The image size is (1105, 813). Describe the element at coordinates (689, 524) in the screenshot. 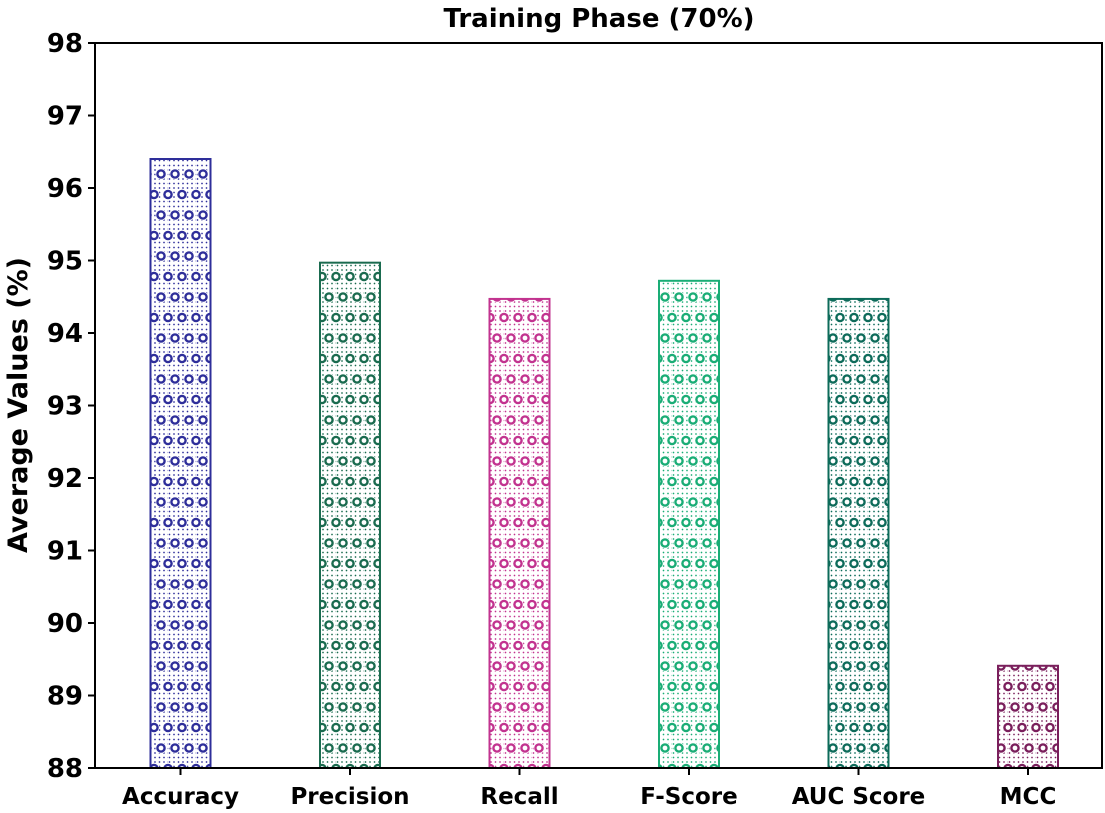

I see `bar-f-score` at that location.